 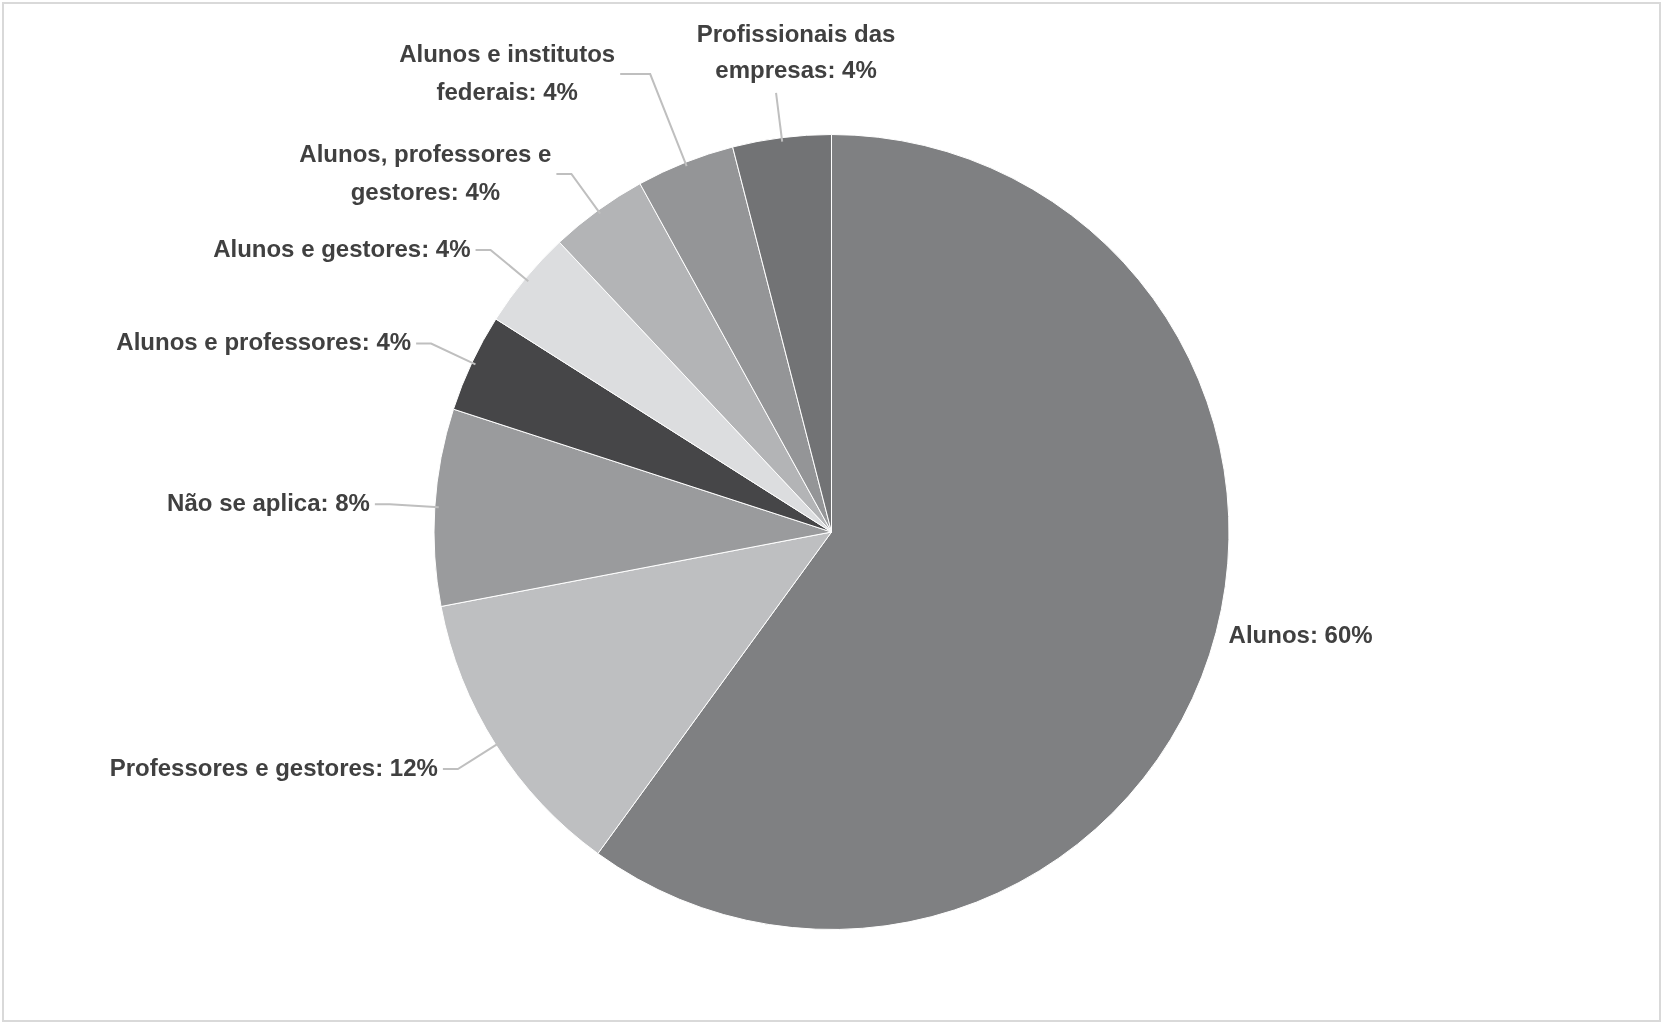 What do you see at coordinates (425, 172) in the screenshot?
I see `slice-label: Alunos, professores e gestores: 4%` at bounding box center [425, 172].